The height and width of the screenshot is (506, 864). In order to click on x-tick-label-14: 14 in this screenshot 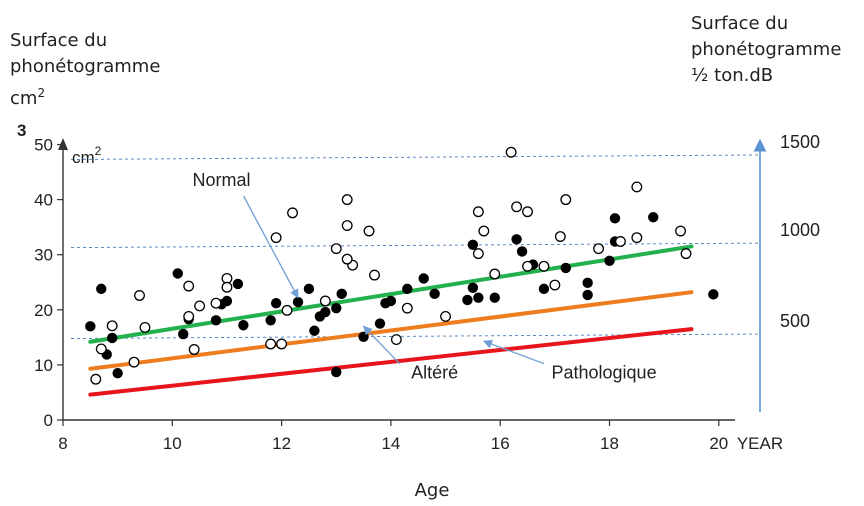, I will do `click(390, 443)`.